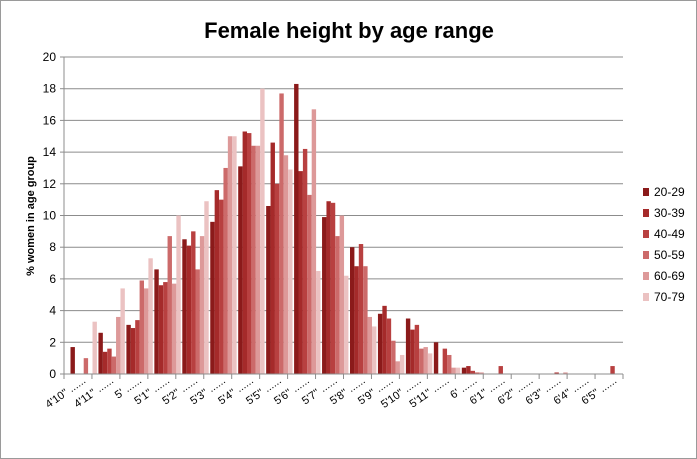 The height and width of the screenshot is (459, 697). Describe the element at coordinates (349, 30) in the screenshot. I see `chart-title: Female height by age range` at that location.